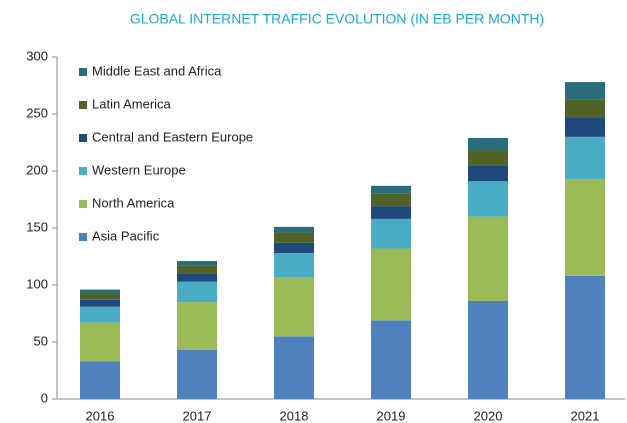 The image size is (627, 423). What do you see at coordinates (100, 415) in the screenshot?
I see `x-tick-label: 2016` at bounding box center [100, 415].